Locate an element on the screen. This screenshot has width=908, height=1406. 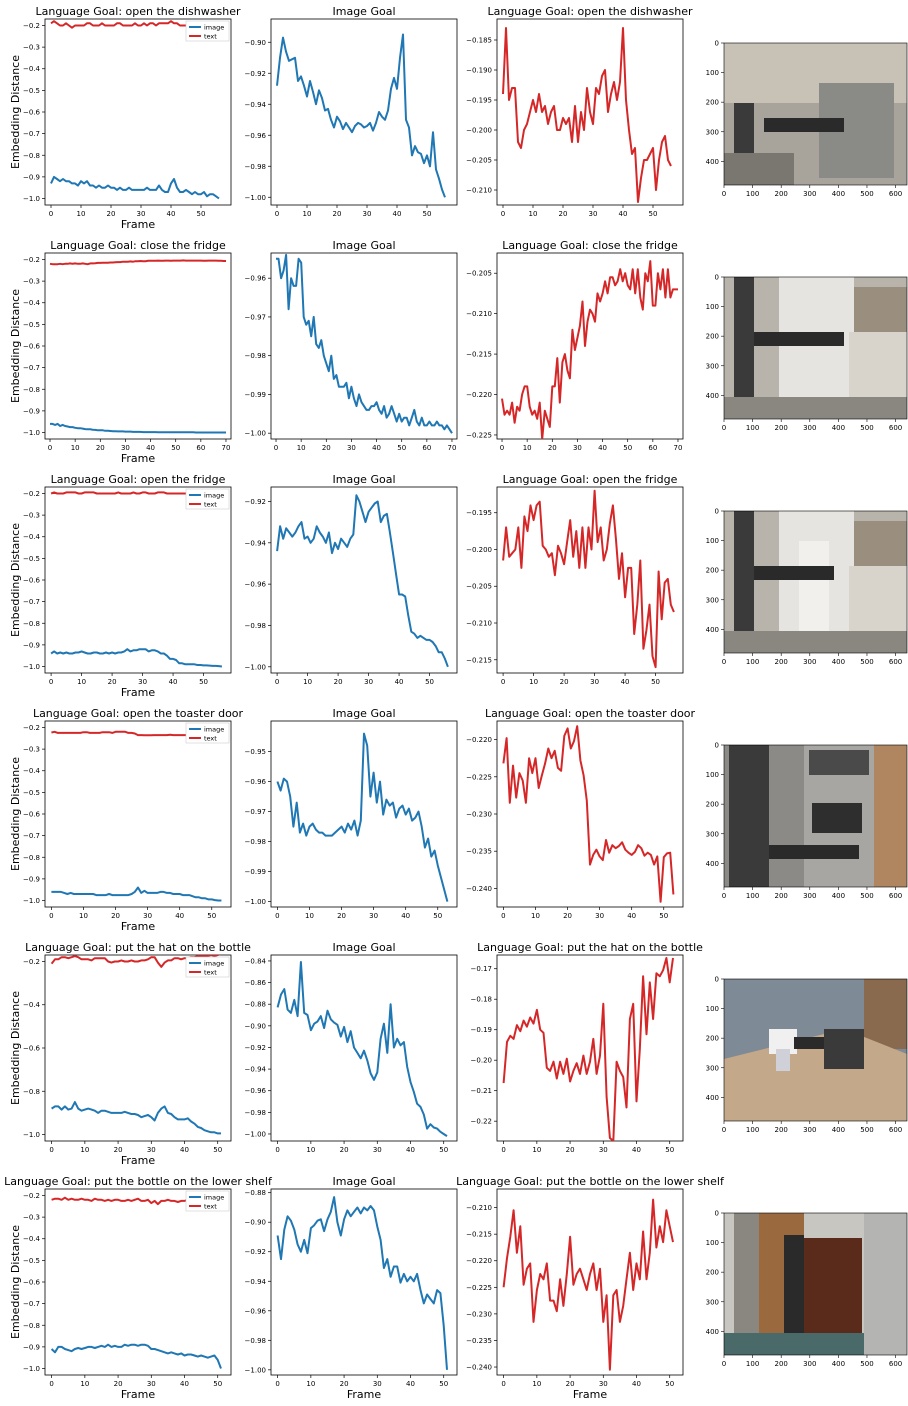
y-tick-label: 300 is located at coordinates (712, 366).